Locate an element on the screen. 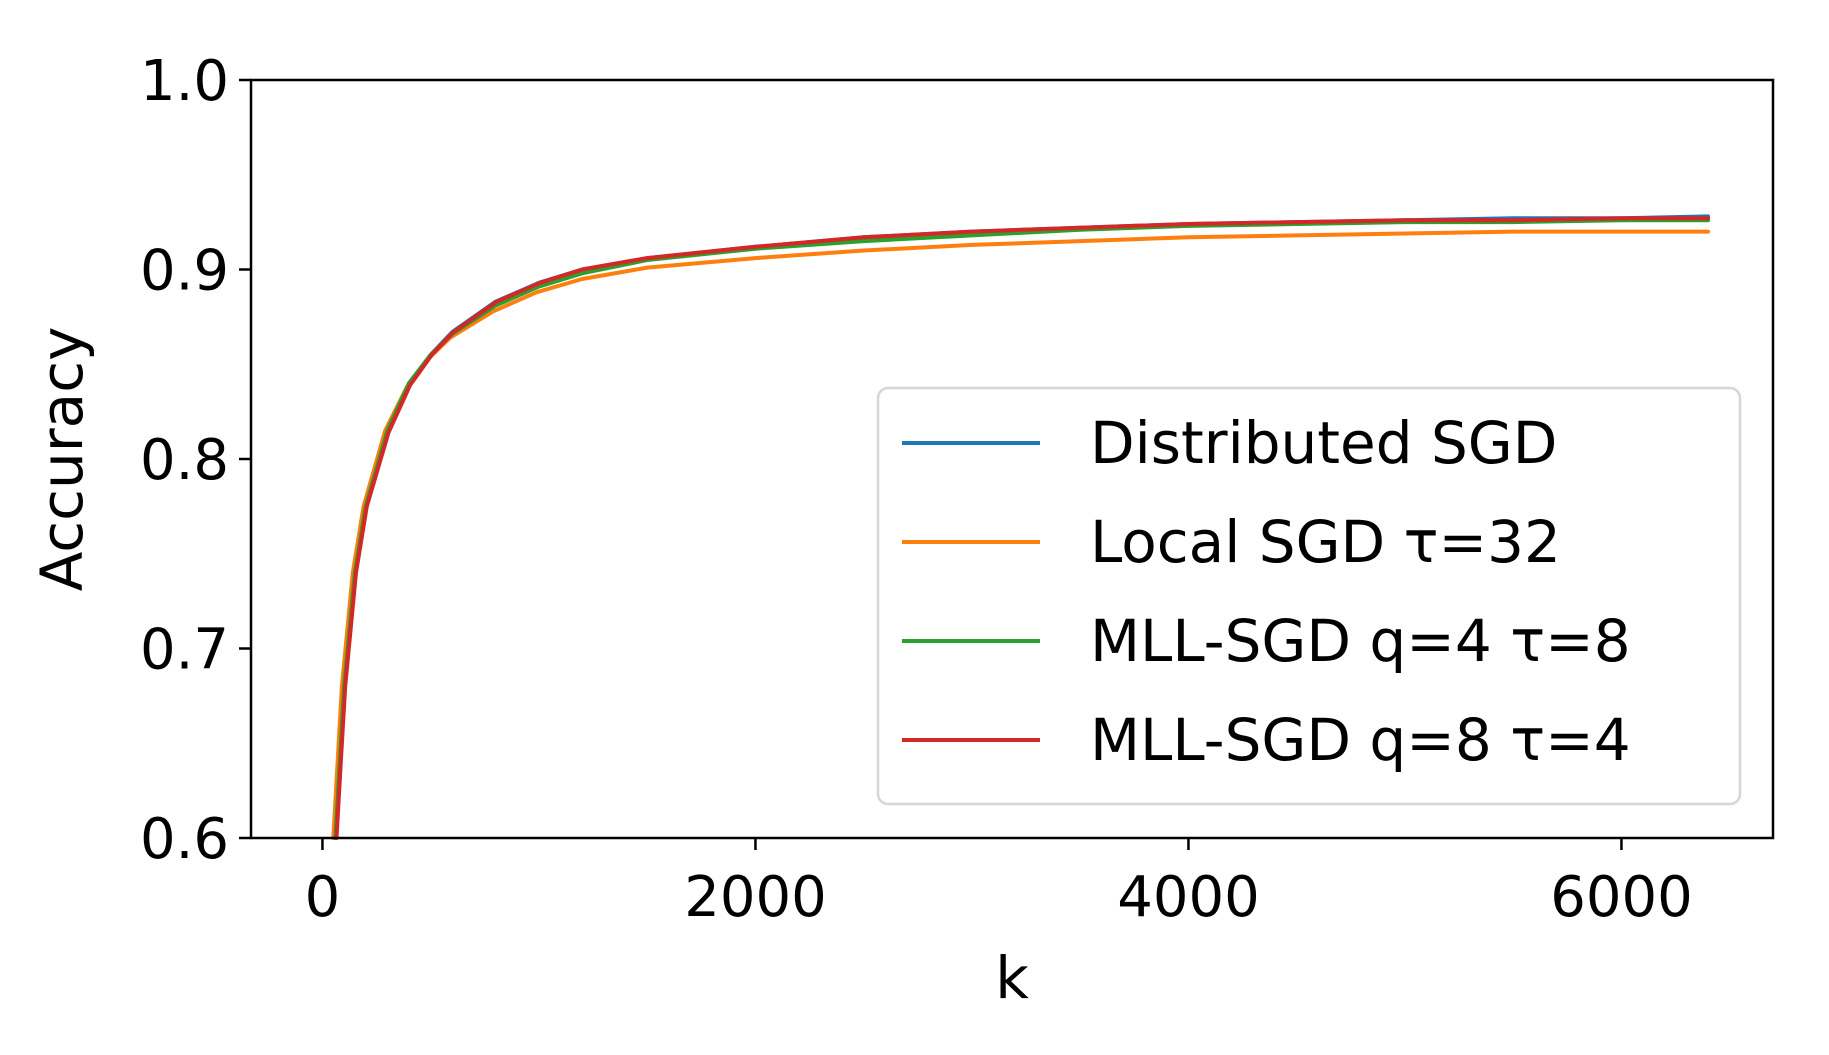  legend-label-1: Local SGD τ=32 is located at coordinates (1325, 542).